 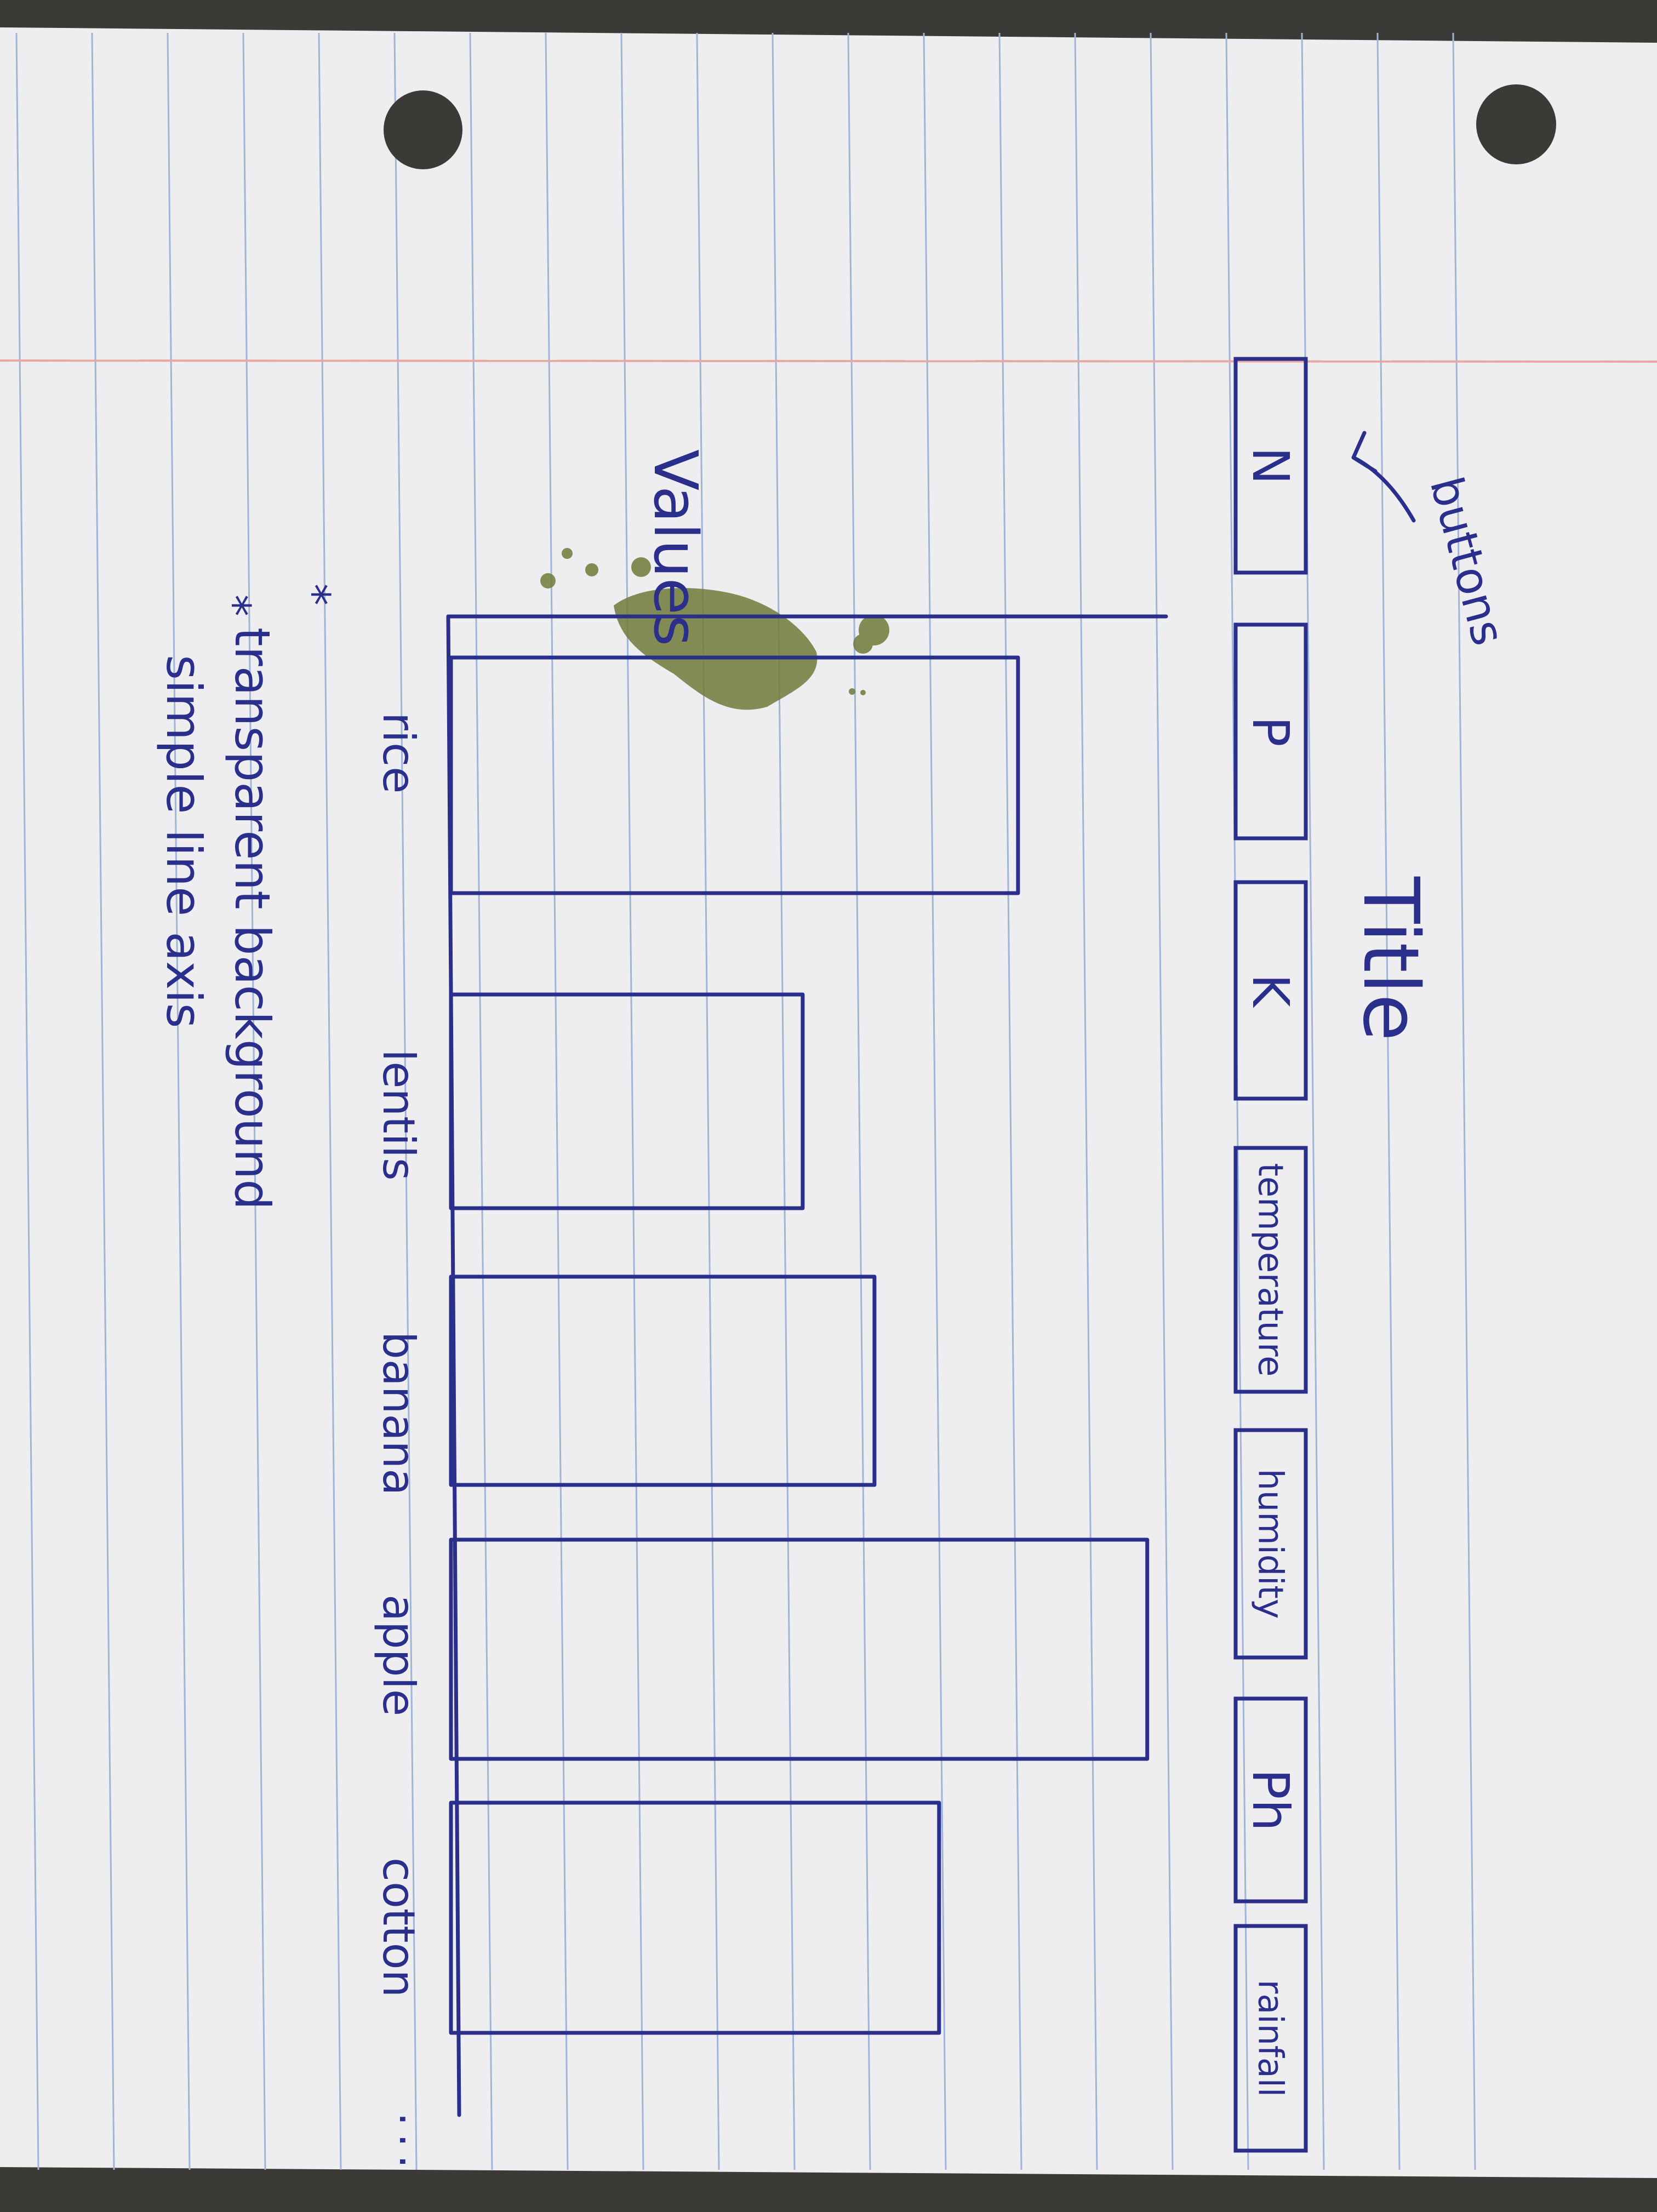 What do you see at coordinates (695, 1918) in the screenshot?
I see `bar-cotton` at bounding box center [695, 1918].